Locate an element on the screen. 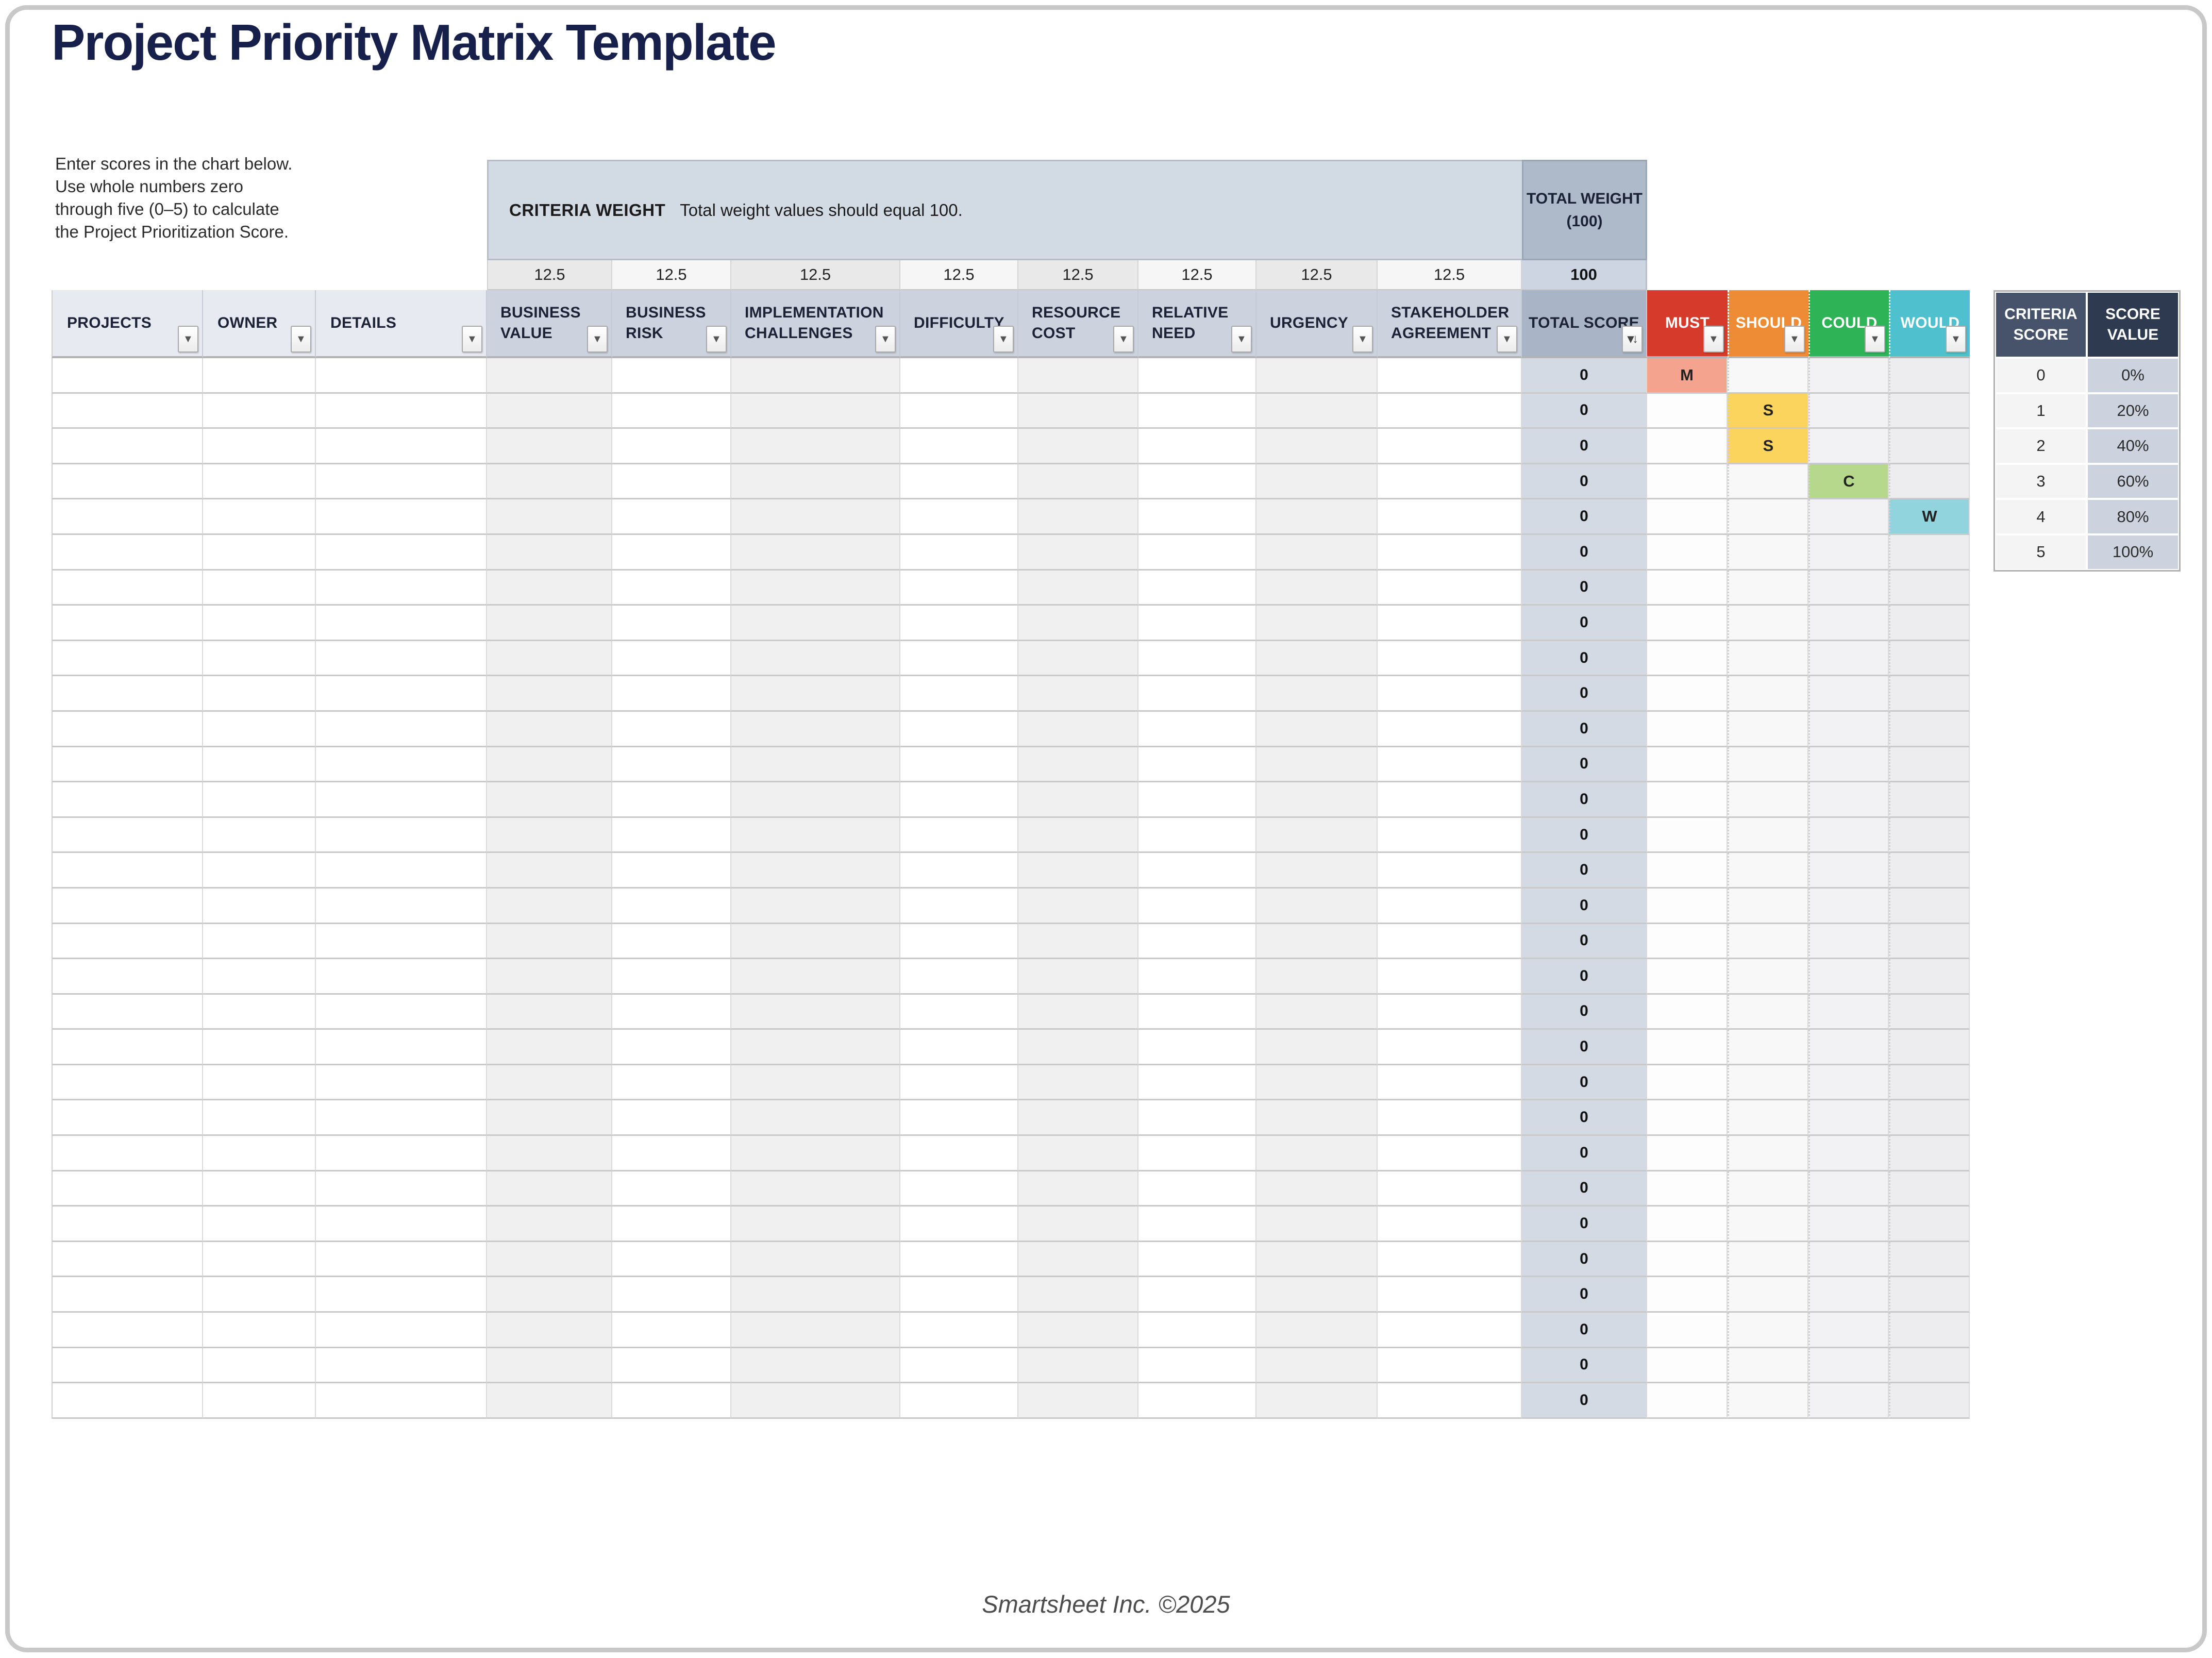  moscow-cell-could: C is located at coordinates (1848, 482).